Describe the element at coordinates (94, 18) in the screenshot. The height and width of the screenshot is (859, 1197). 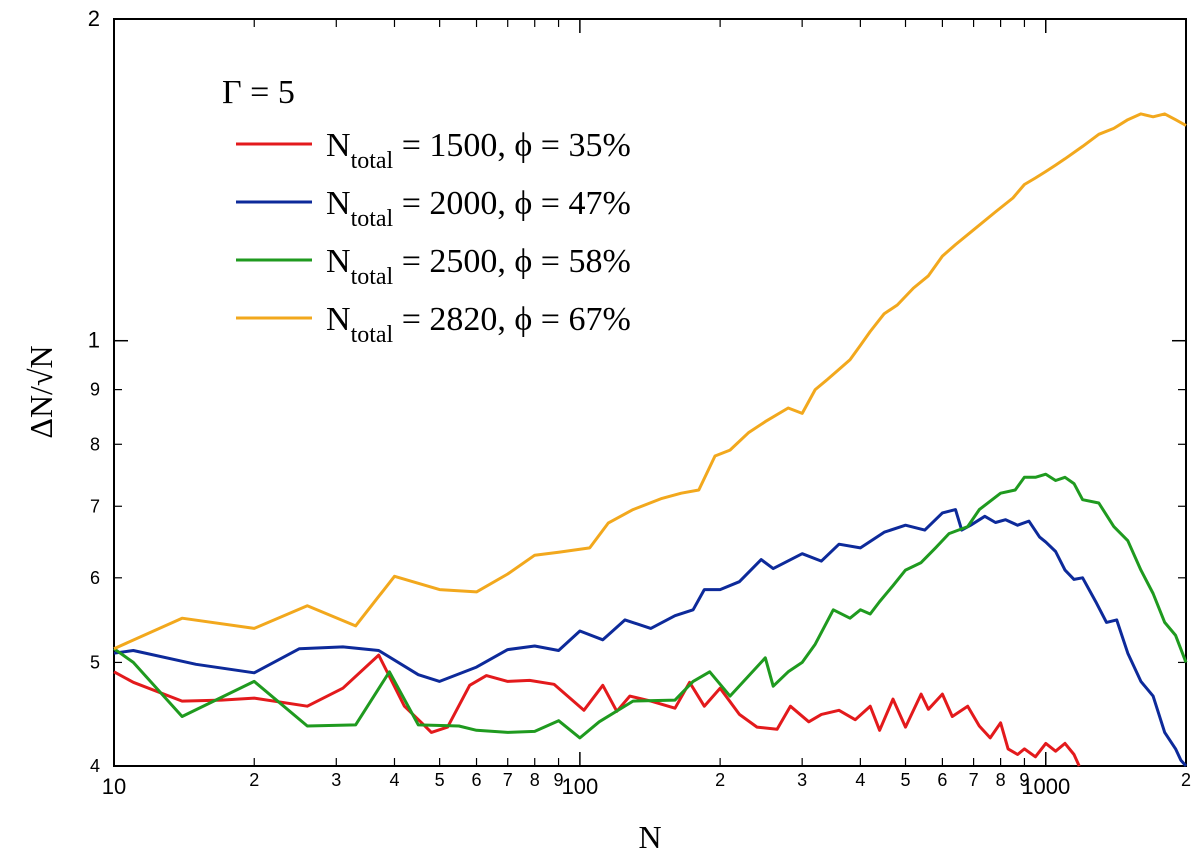
I see `y-major-tick-label: 2` at that location.